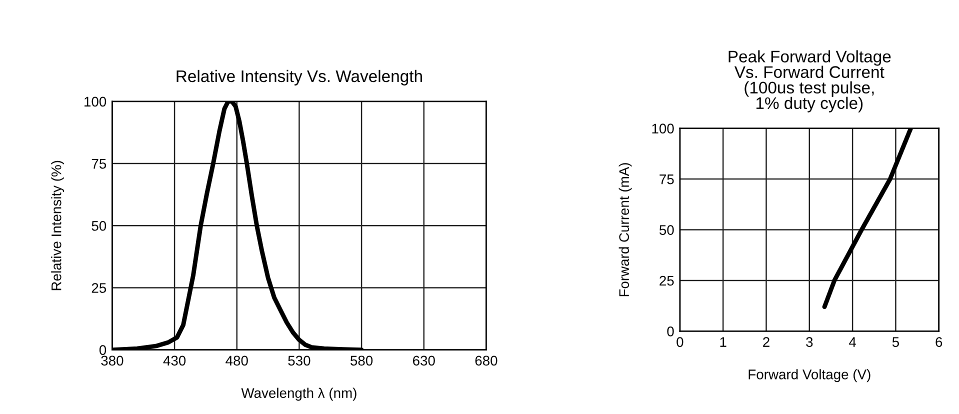  Describe the element at coordinates (361, 361) in the screenshot. I see `x-tick-label: 580` at that location.